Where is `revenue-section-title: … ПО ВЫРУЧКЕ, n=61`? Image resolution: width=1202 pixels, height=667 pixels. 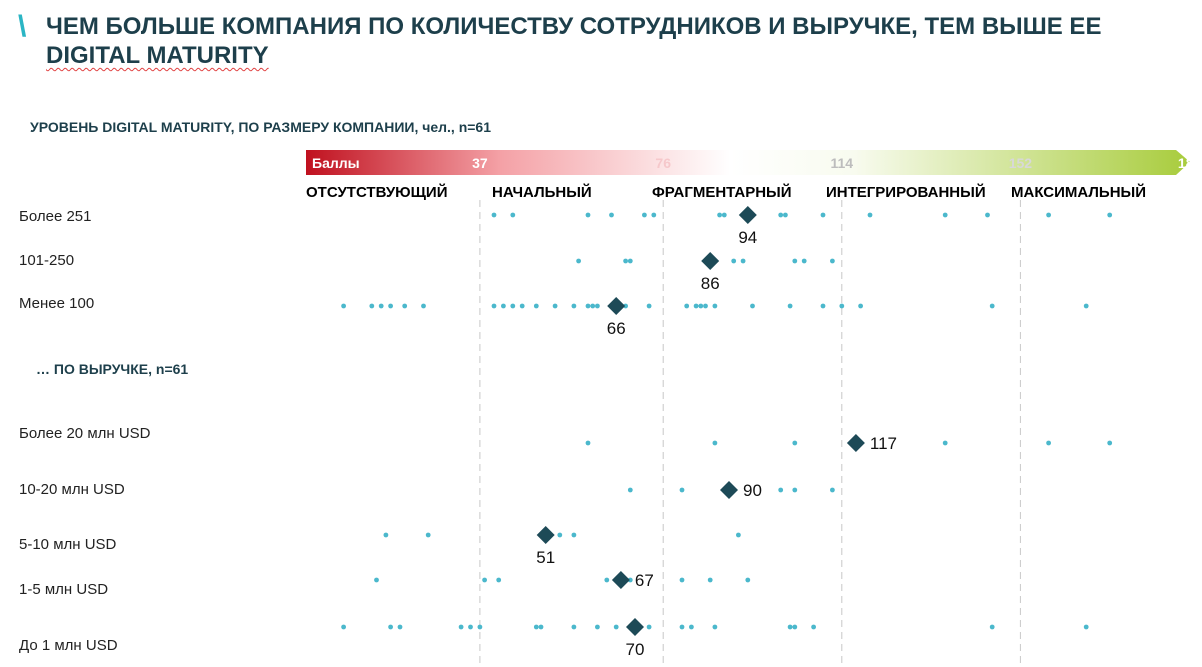 revenue-section-title: … ПО ВЫРУЧКЕ, n=61 is located at coordinates (112, 369).